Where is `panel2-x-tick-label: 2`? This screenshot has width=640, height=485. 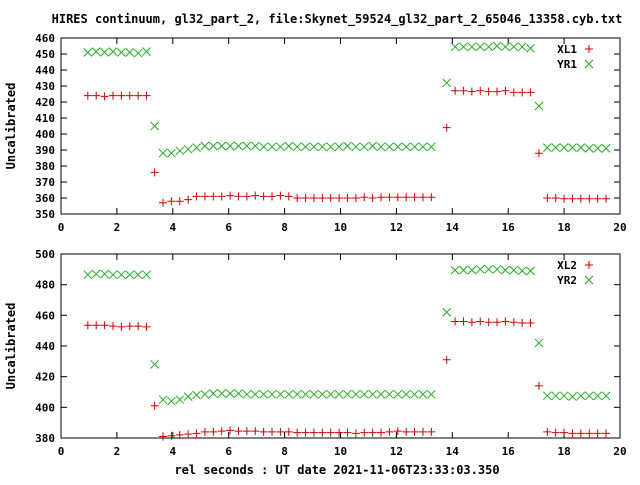 panel2-x-tick-label: 2 is located at coordinates (117, 451).